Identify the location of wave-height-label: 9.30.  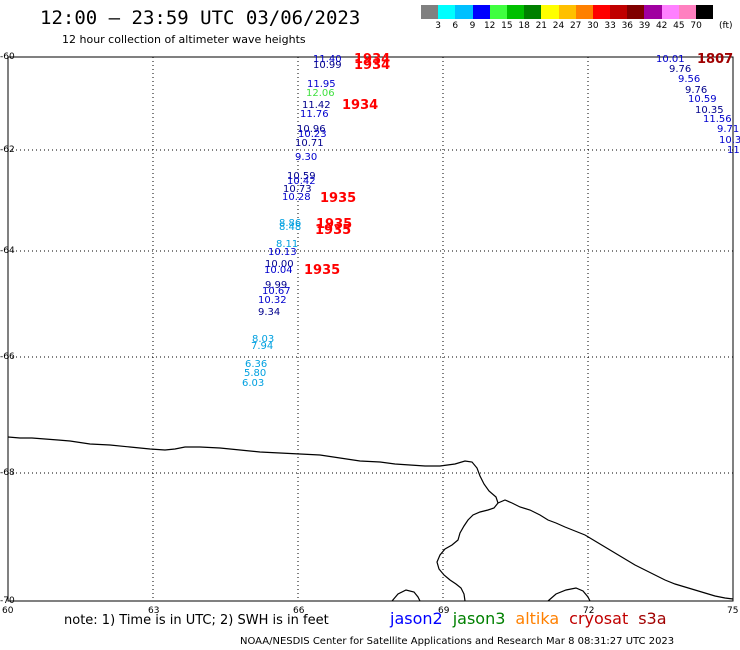
(306, 157).